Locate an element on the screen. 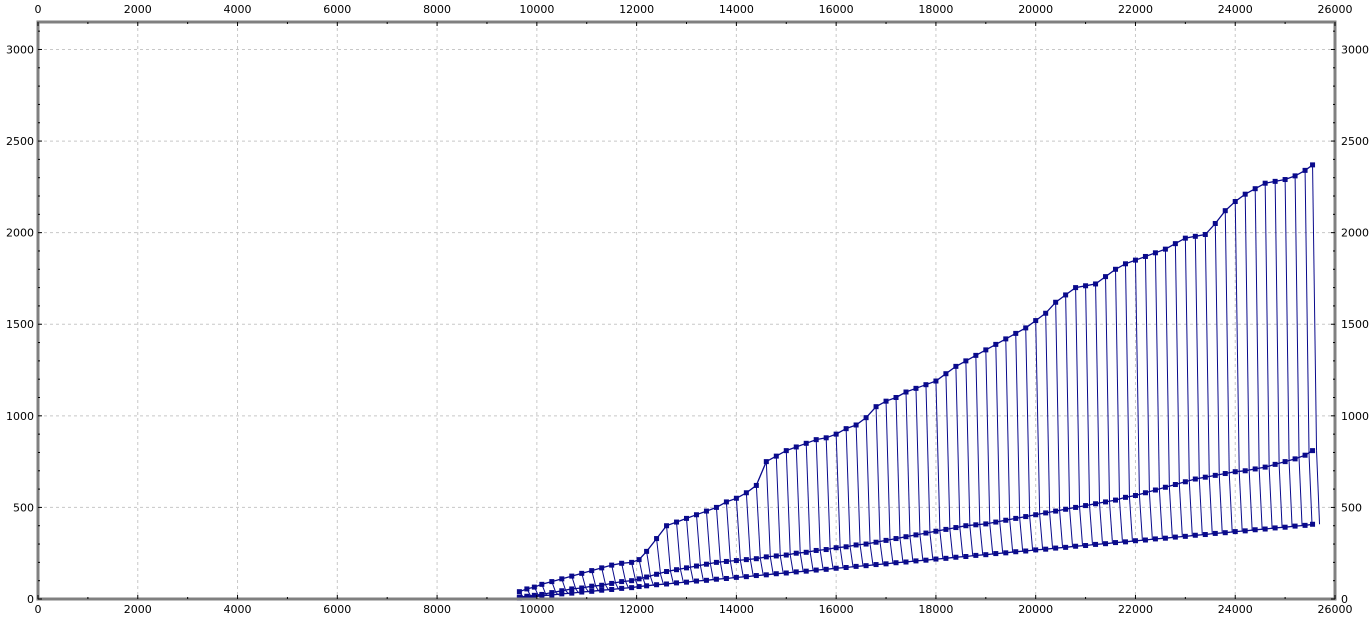 This screenshot has width=1371, height=621. y-tick-label-right: 2500 is located at coordinates (1355, 141).